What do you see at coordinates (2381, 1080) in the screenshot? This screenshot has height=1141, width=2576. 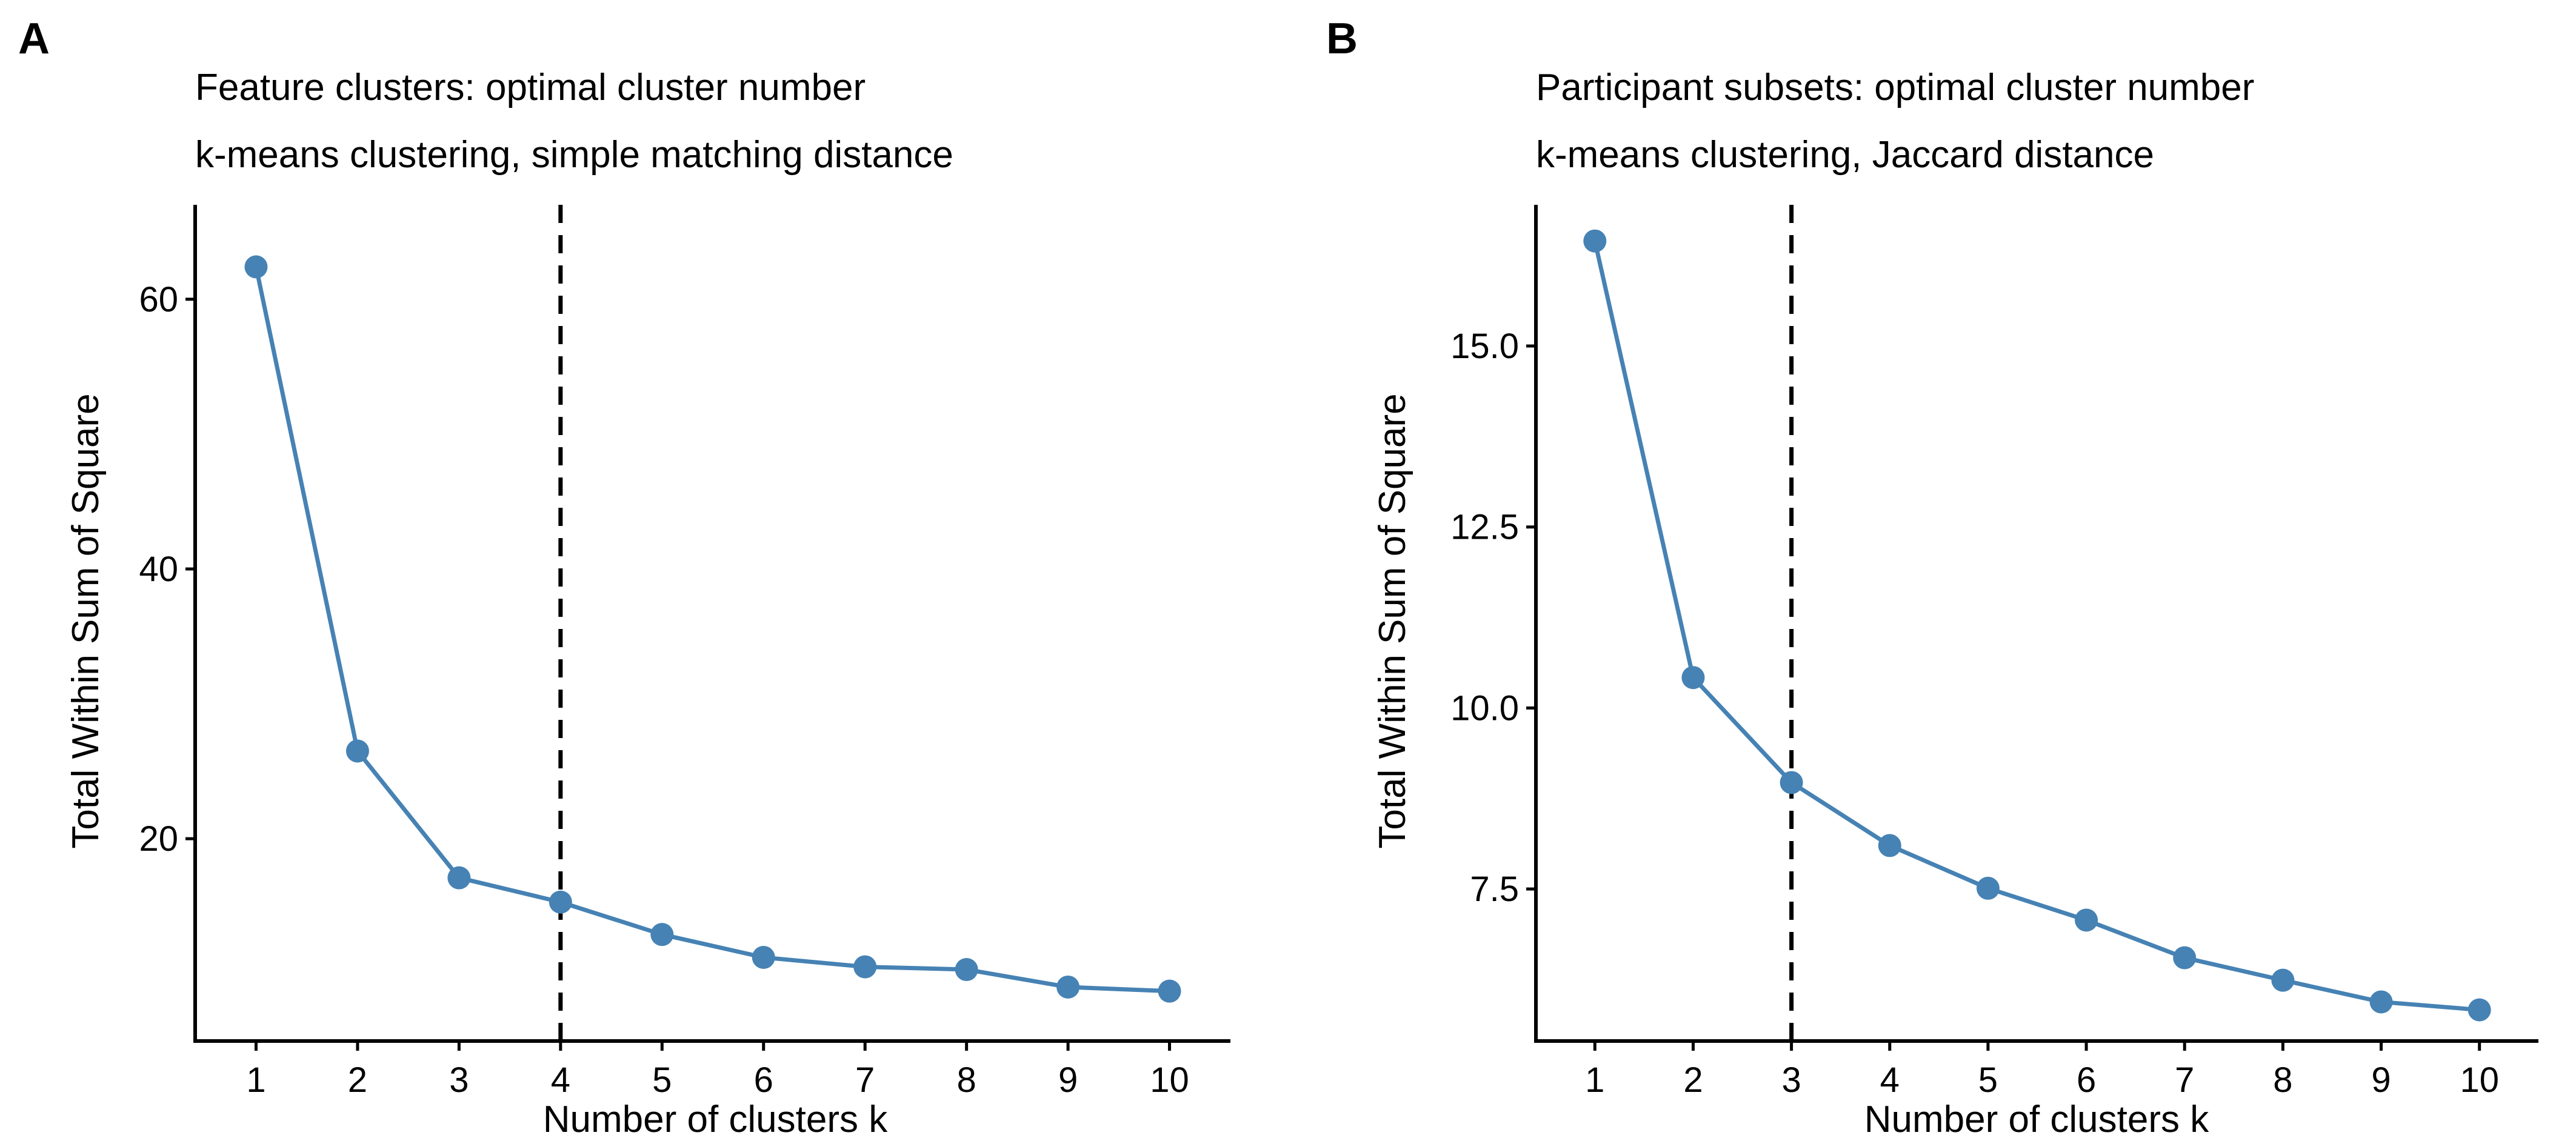 I see `panel-b-x-tick-label: 9` at bounding box center [2381, 1080].